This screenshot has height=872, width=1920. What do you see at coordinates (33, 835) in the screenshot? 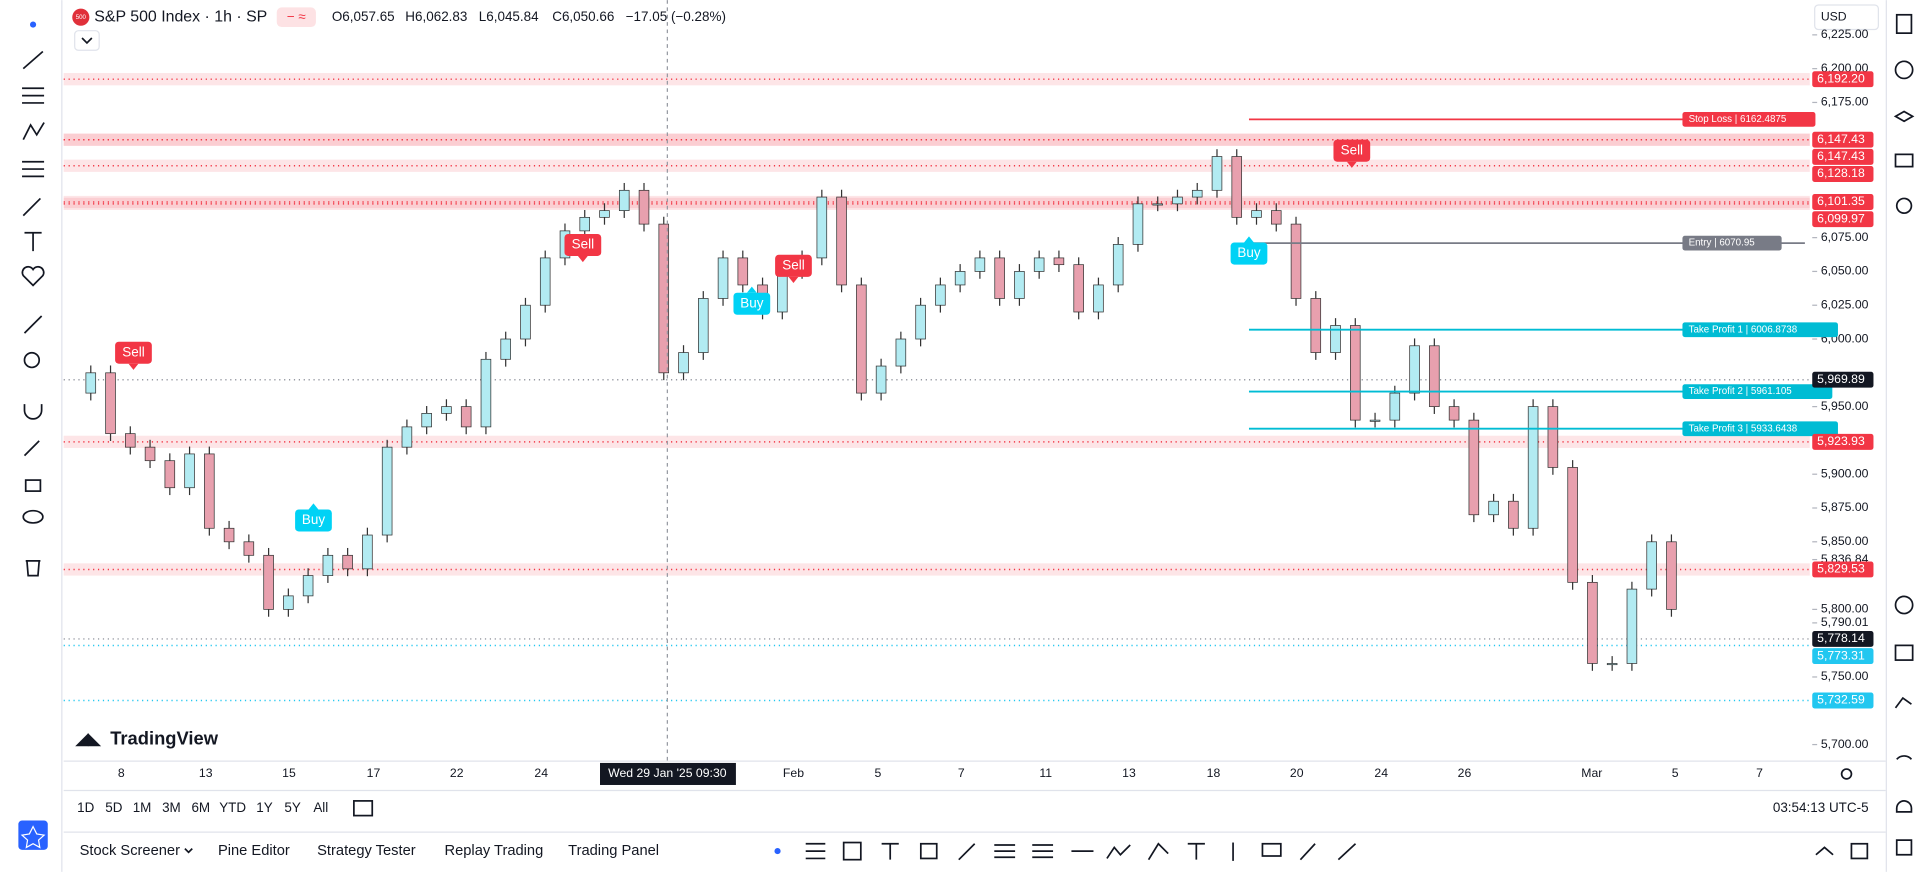
I see `favorites-button` at bounding box center [33, 835].